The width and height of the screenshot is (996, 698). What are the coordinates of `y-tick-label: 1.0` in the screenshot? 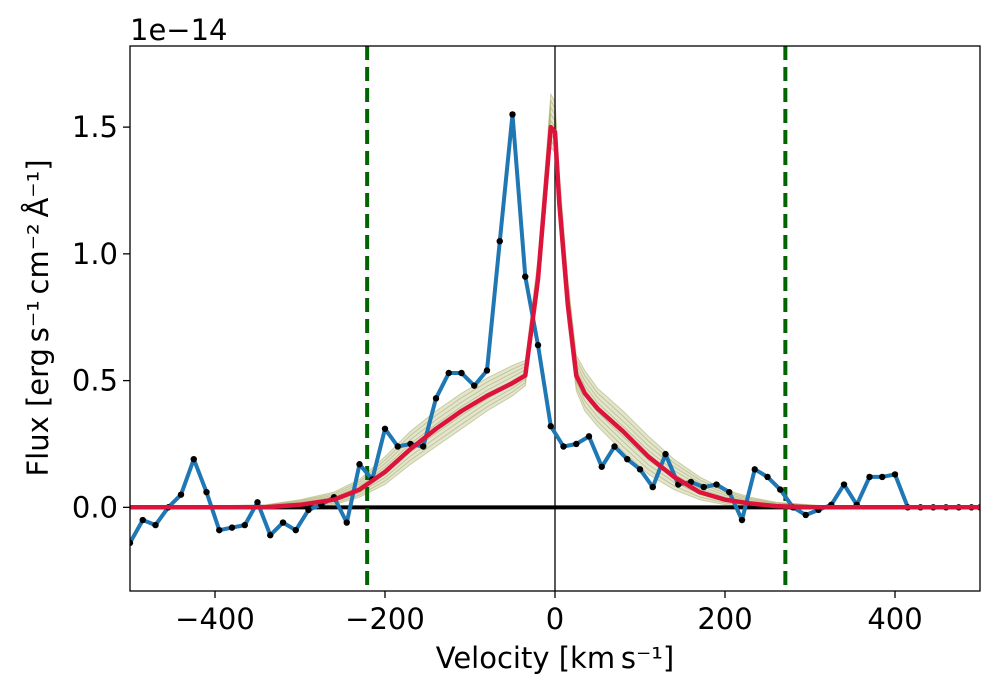 It's located at (95, 254).